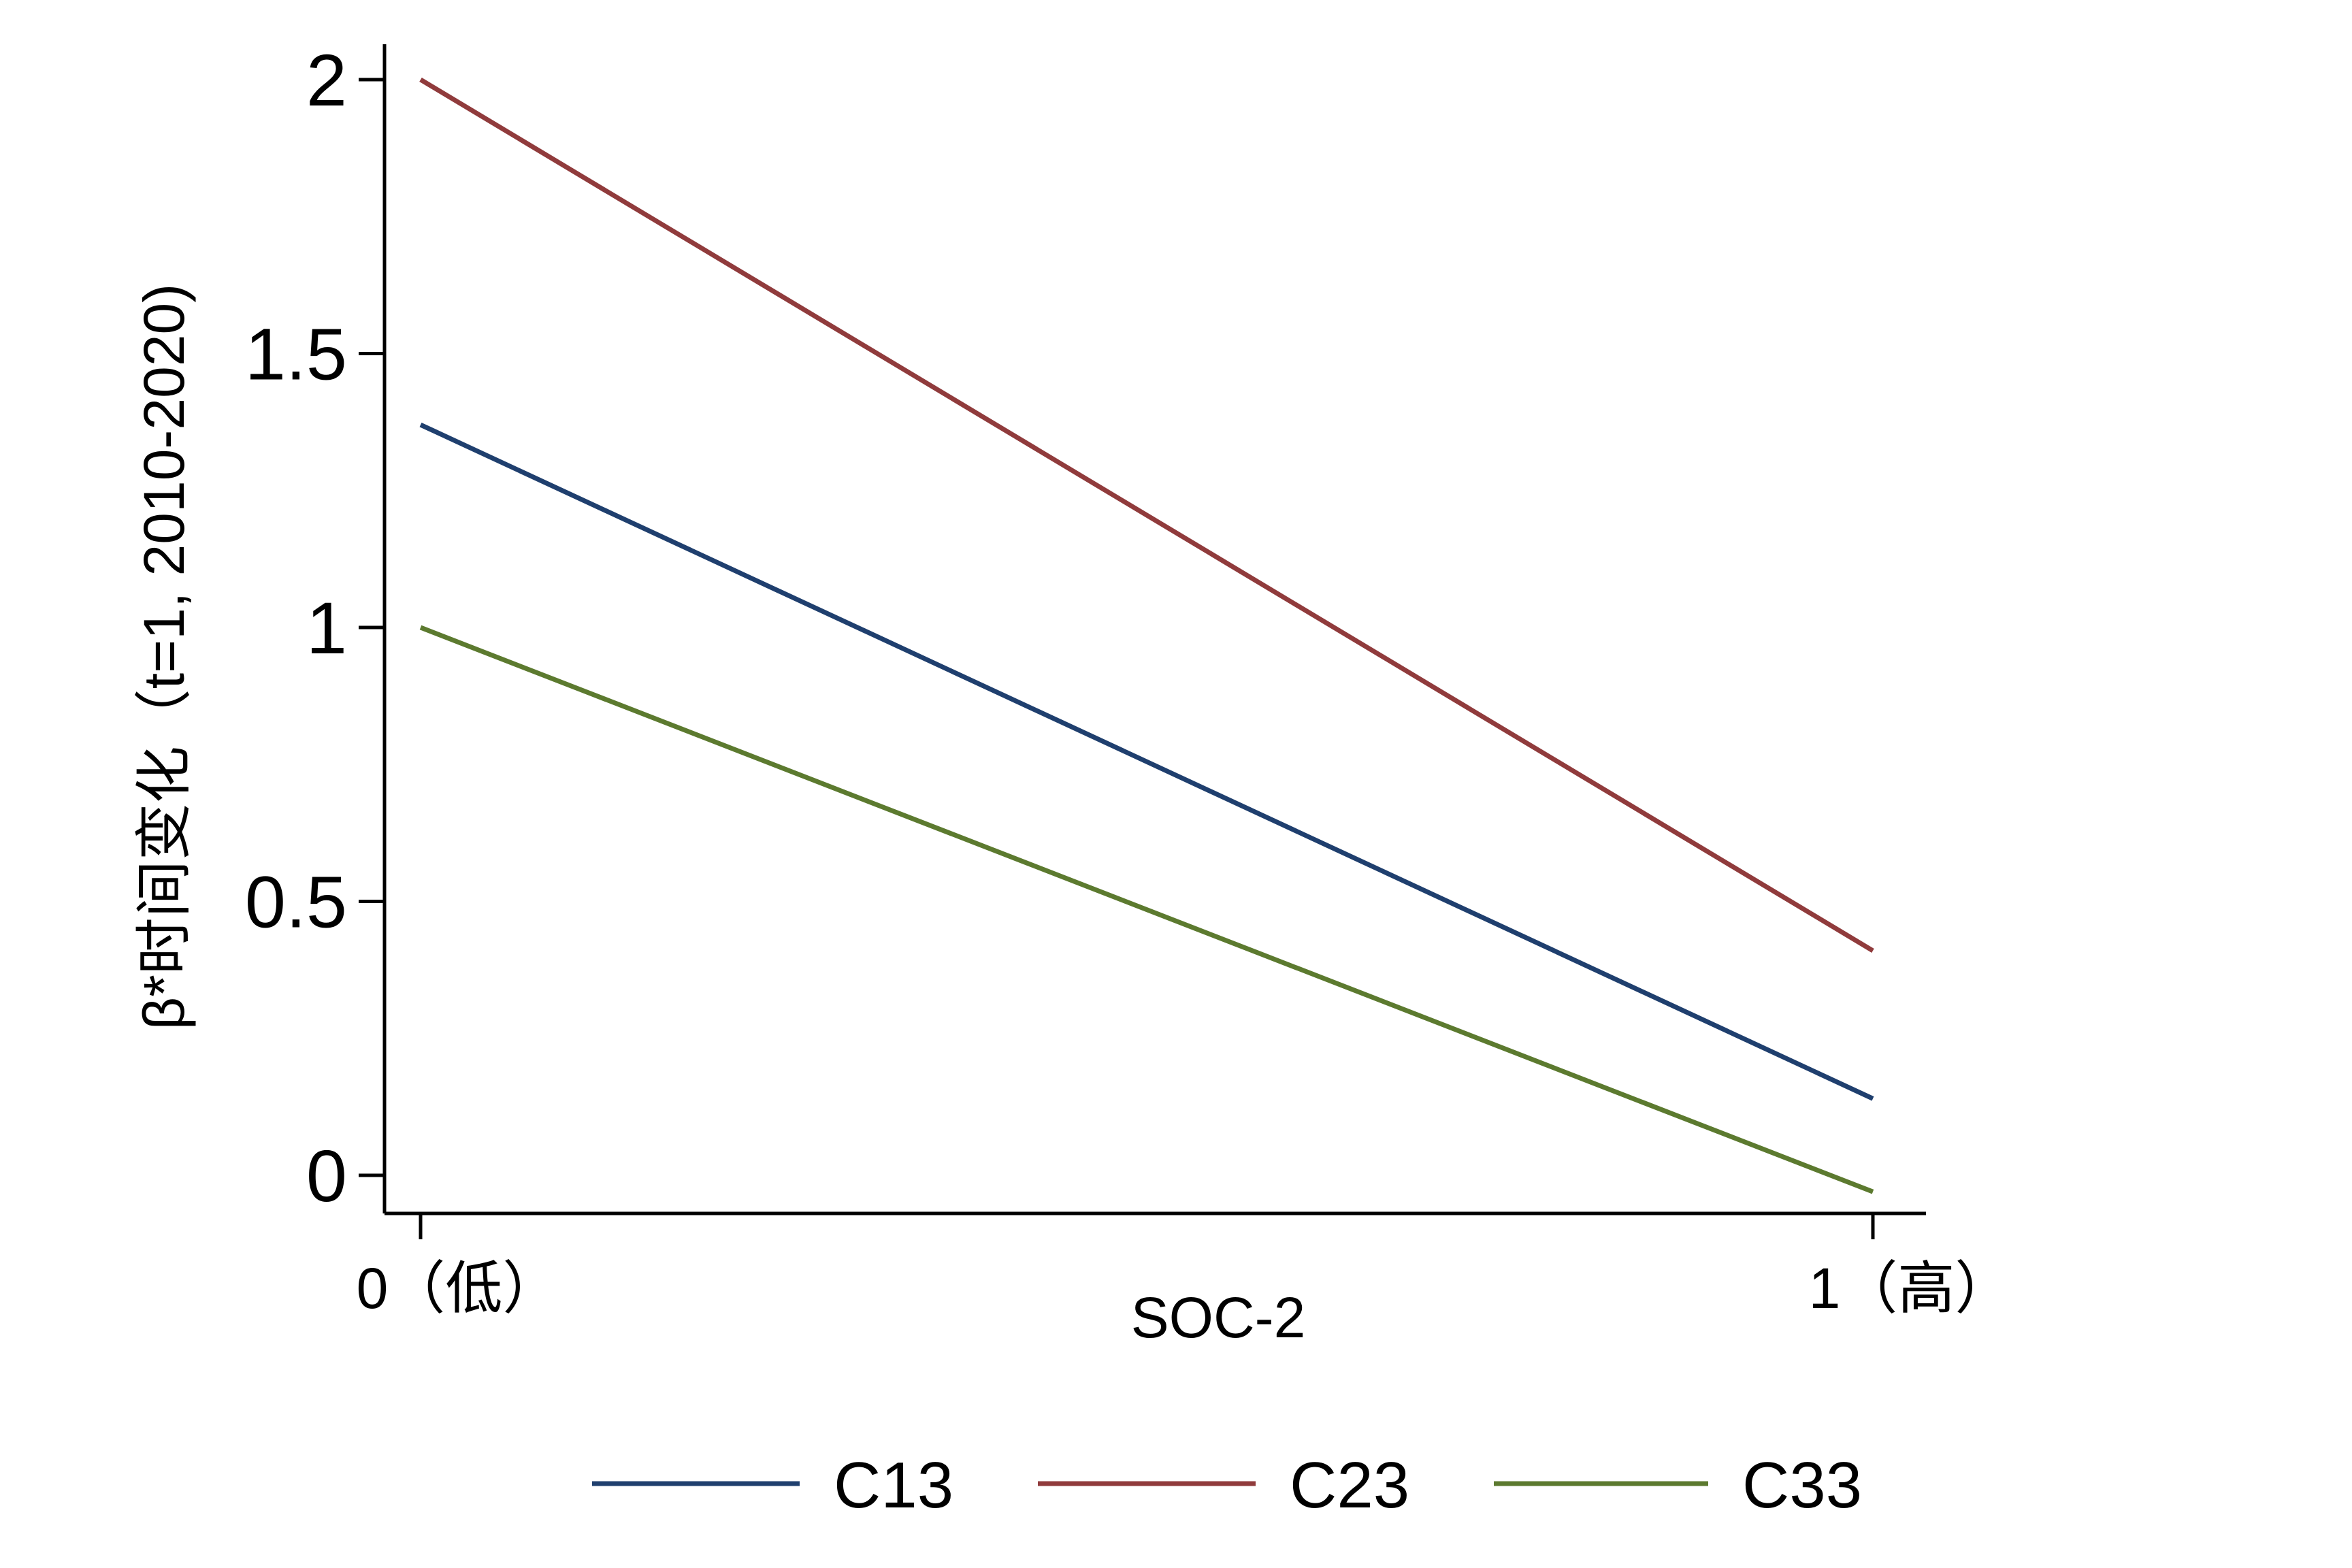 The height and width of the screenshot is (1568, 2352). I want to click on x-tick-label: 1（高）, so click(1911, 1288).